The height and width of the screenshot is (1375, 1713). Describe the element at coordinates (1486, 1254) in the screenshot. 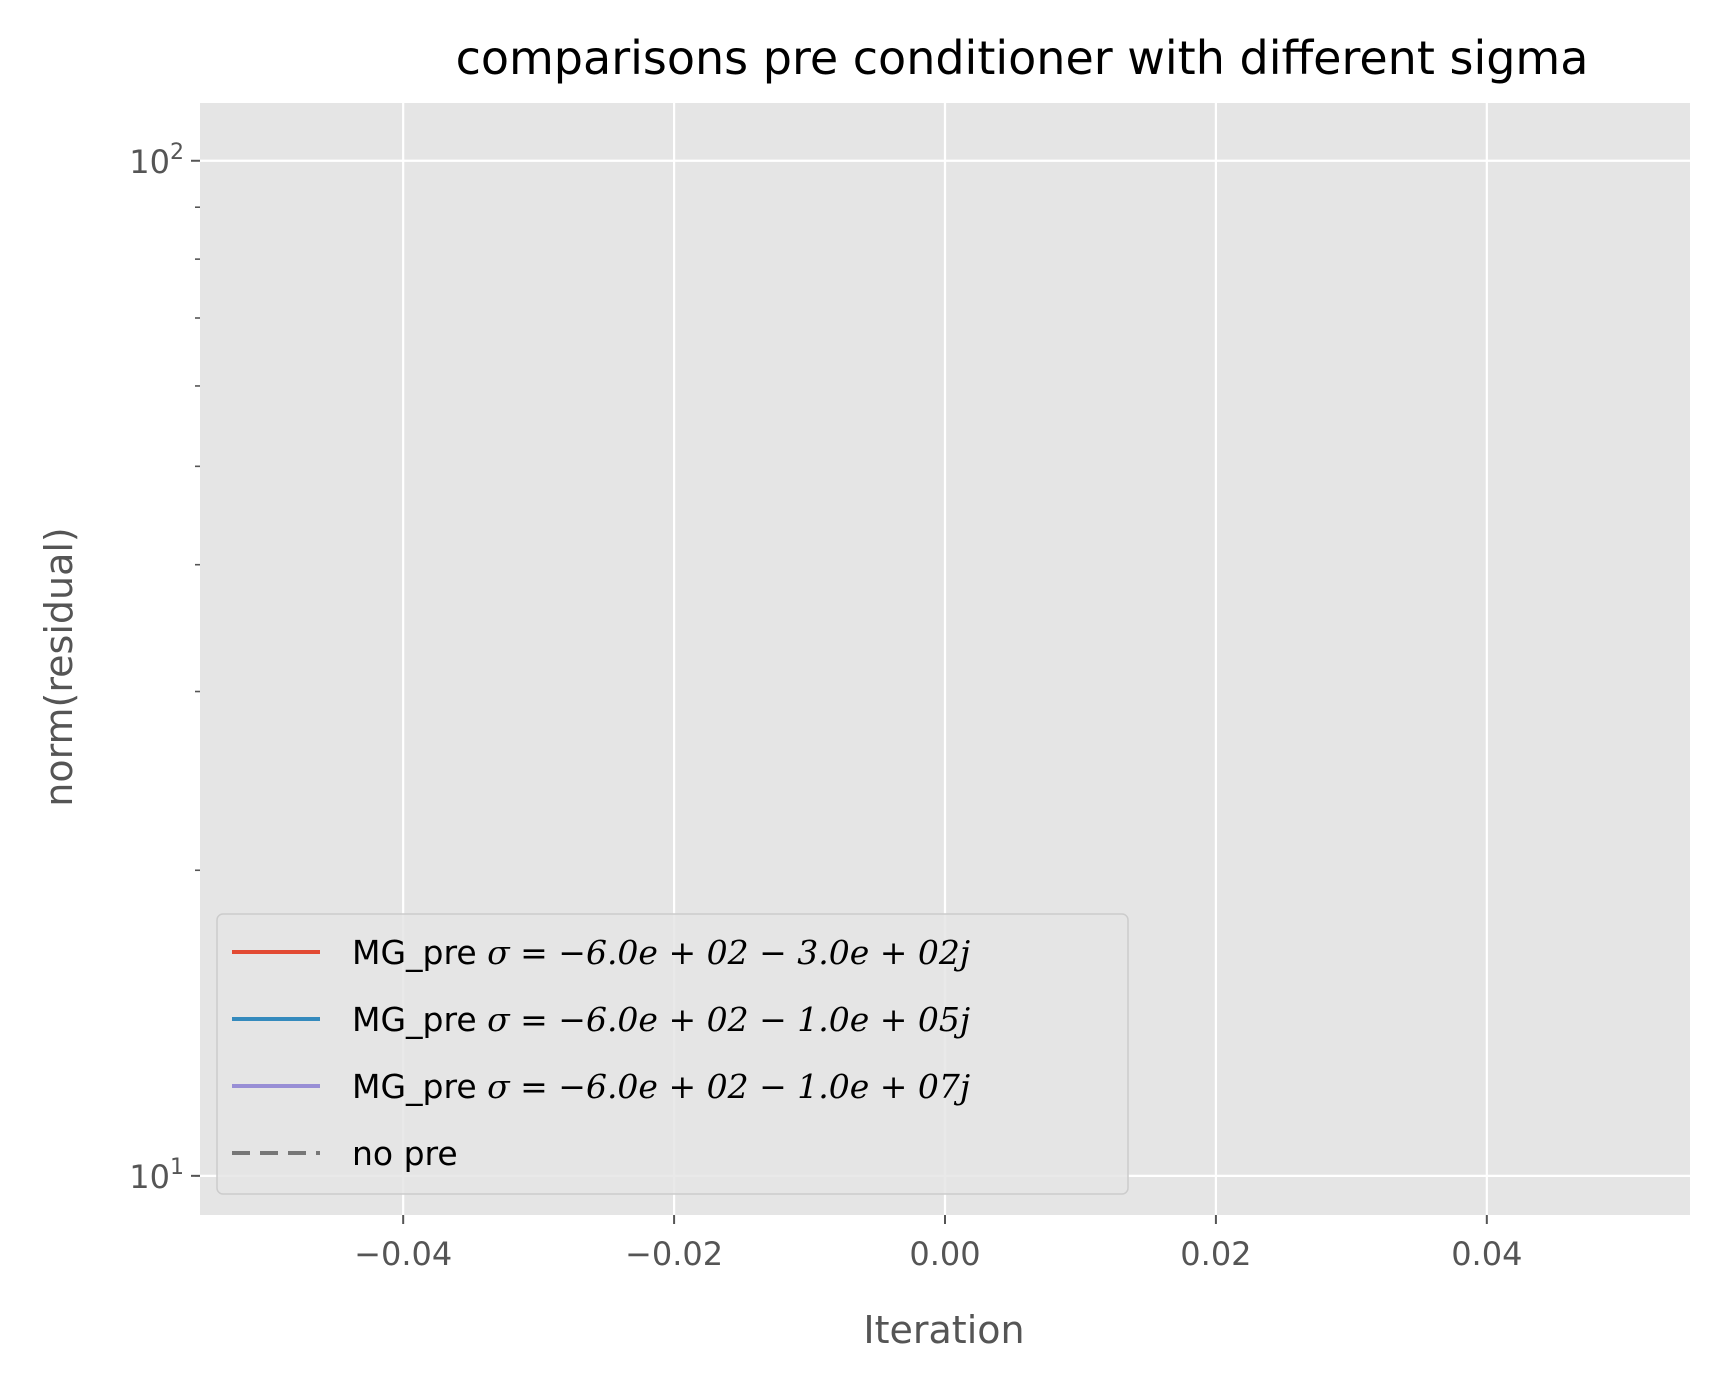

I see `x-tick-label: 0.04` at that location.